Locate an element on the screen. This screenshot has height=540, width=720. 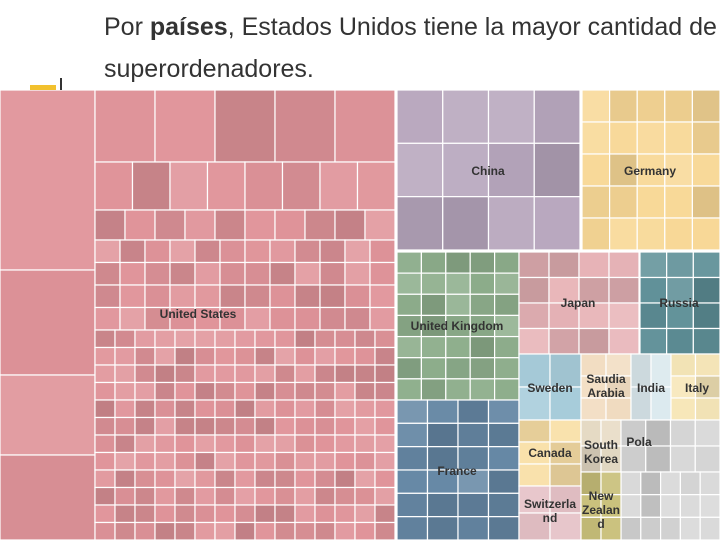
china-label: China is located at coordinates (488, 171).